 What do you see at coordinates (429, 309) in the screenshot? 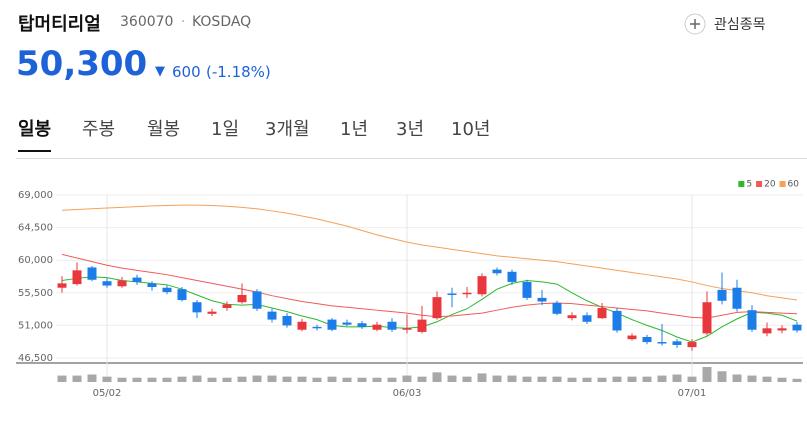
I see `ma-line` at bounding box center [429, 309].